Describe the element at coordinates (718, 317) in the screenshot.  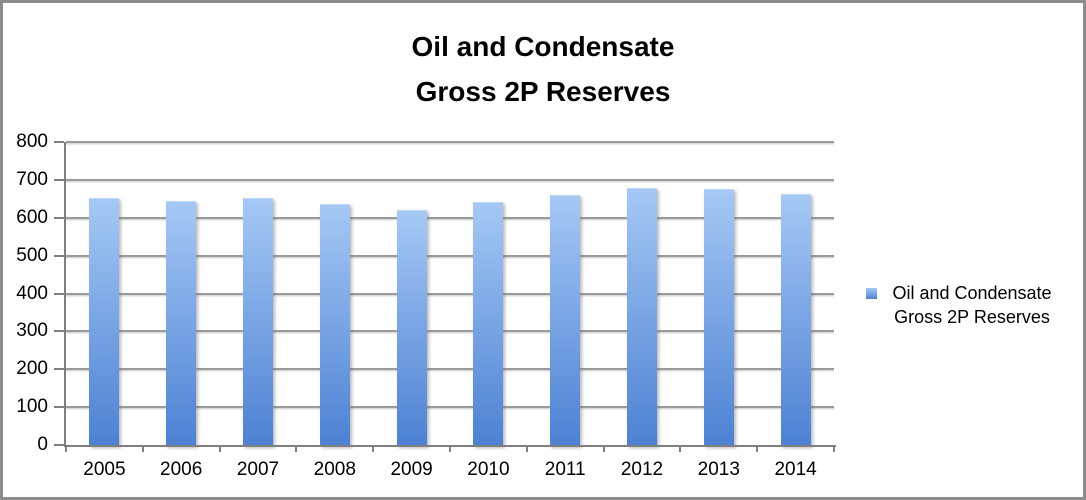
I see `bar-2013` at that location.